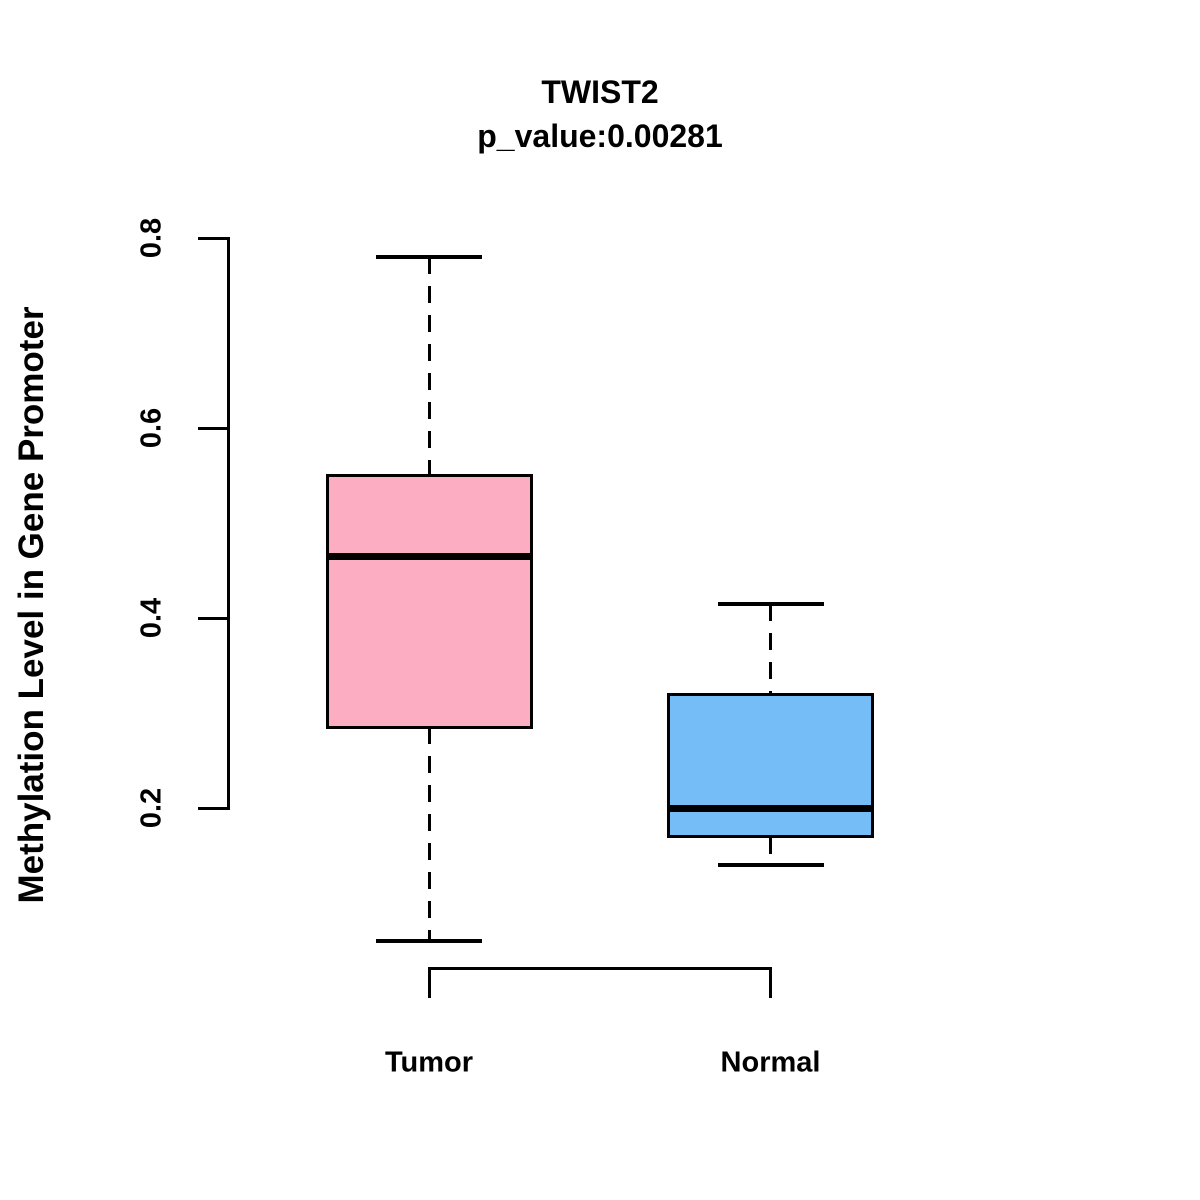 The width and height of the screenshot is (1200, 1200). I want to click on chart-subtitle: p_value:0.00281, so click(600, 136).